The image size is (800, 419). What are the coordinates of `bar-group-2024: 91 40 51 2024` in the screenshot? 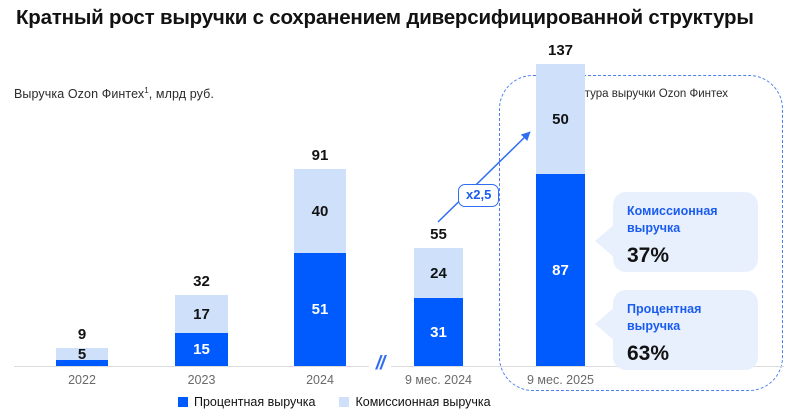 It's located at (320, 267).